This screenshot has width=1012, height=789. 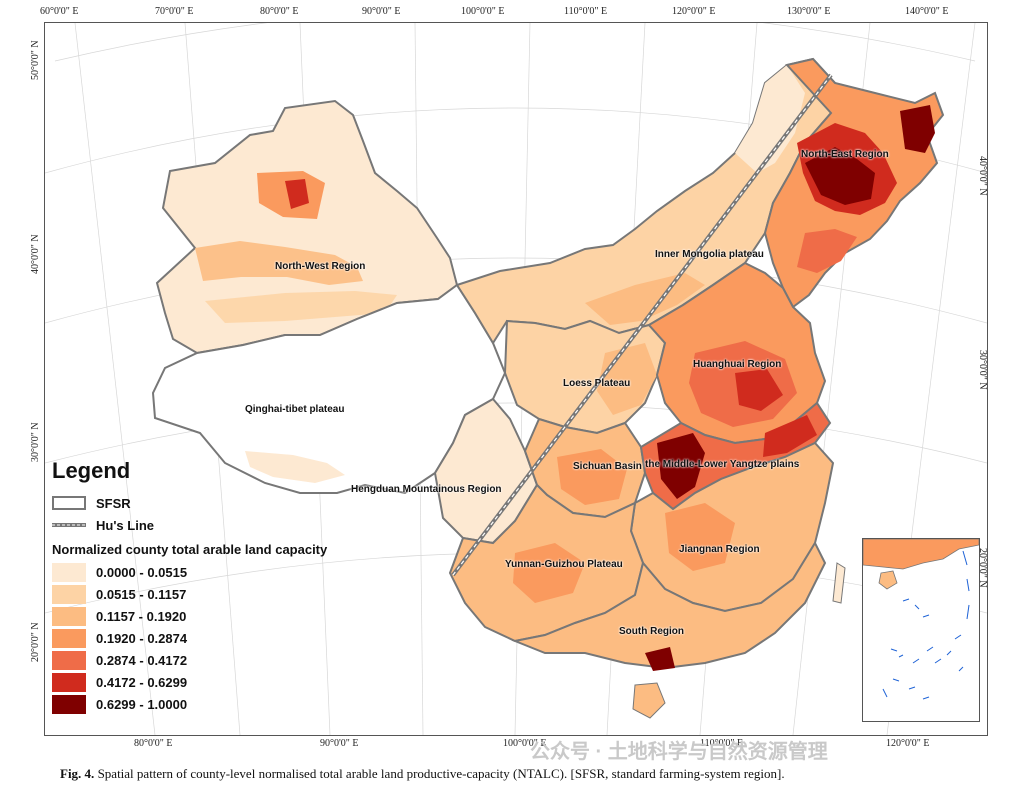 What do you see at coordinates (645, 299) in the screenshot?
I see `inner-mongolia-south` at bounding box center [645, 299].